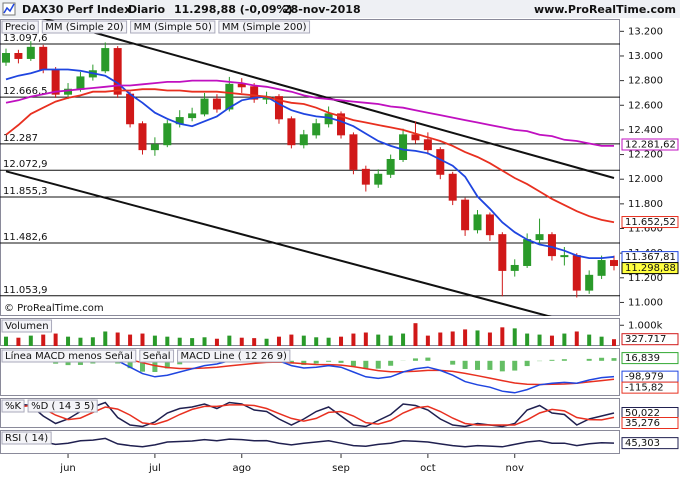  I want to click on value-badge-label: 11.367,81, so click(650, 257).